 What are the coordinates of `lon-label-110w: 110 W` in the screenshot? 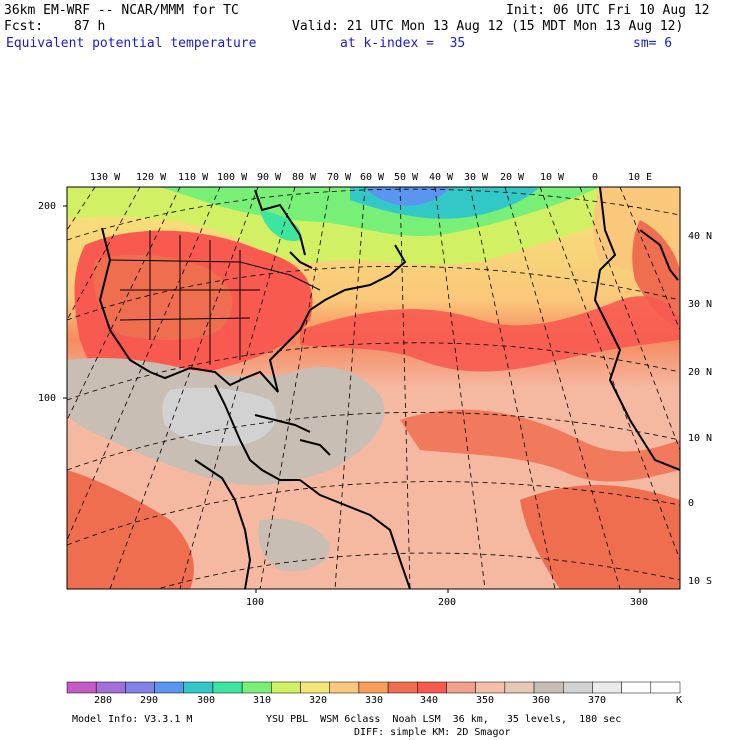 It's located at (193, 177).